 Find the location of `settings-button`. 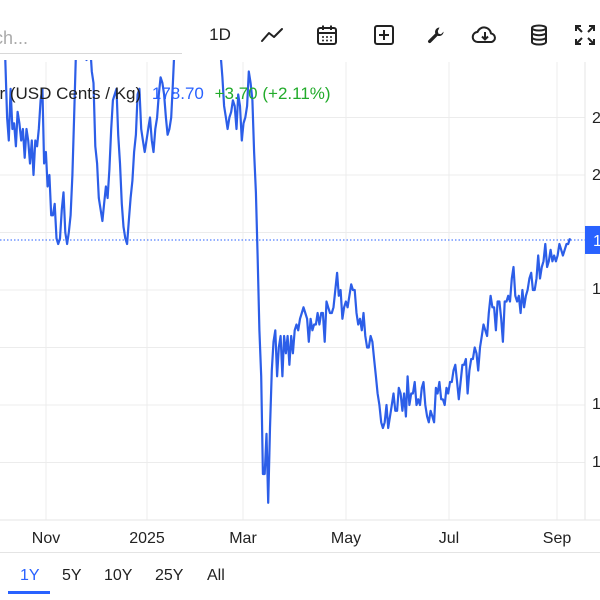

settings-button is located at coordinates (437, 35).